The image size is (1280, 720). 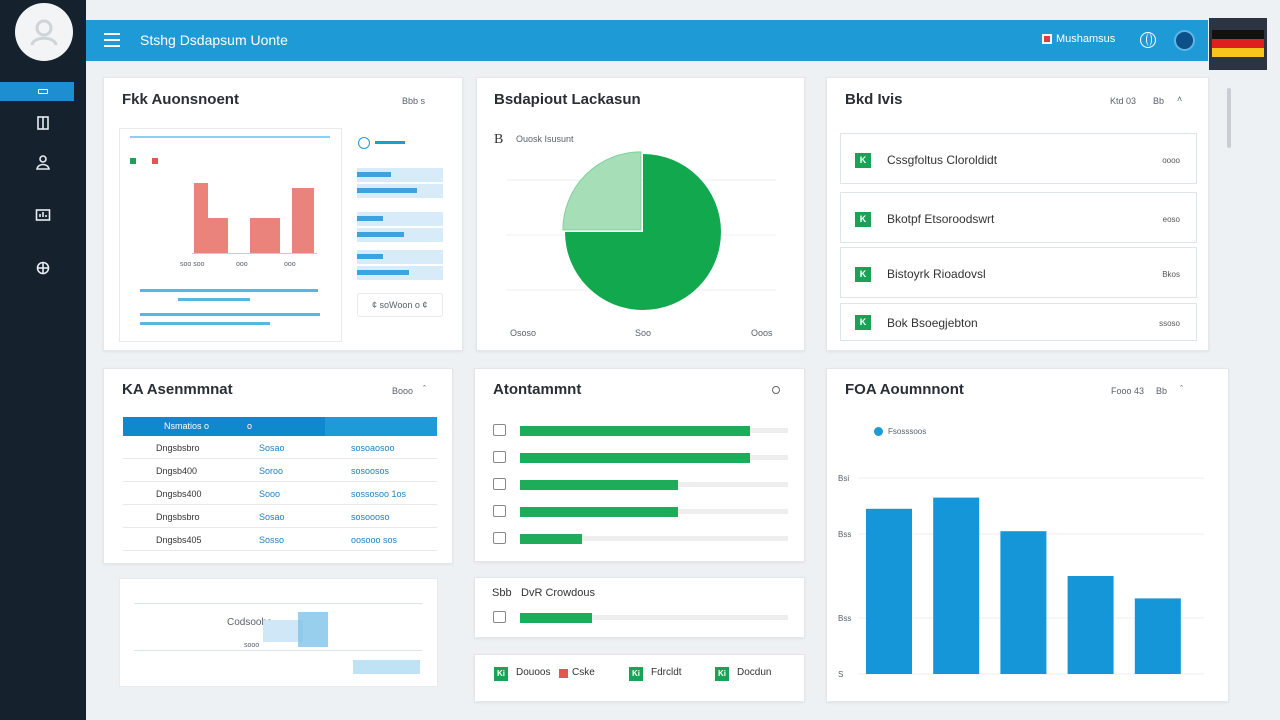 What do you see at coordinates (250, 426) in the screenshot?
I see `table-head-col2: o` at bounding box center [250, 426].